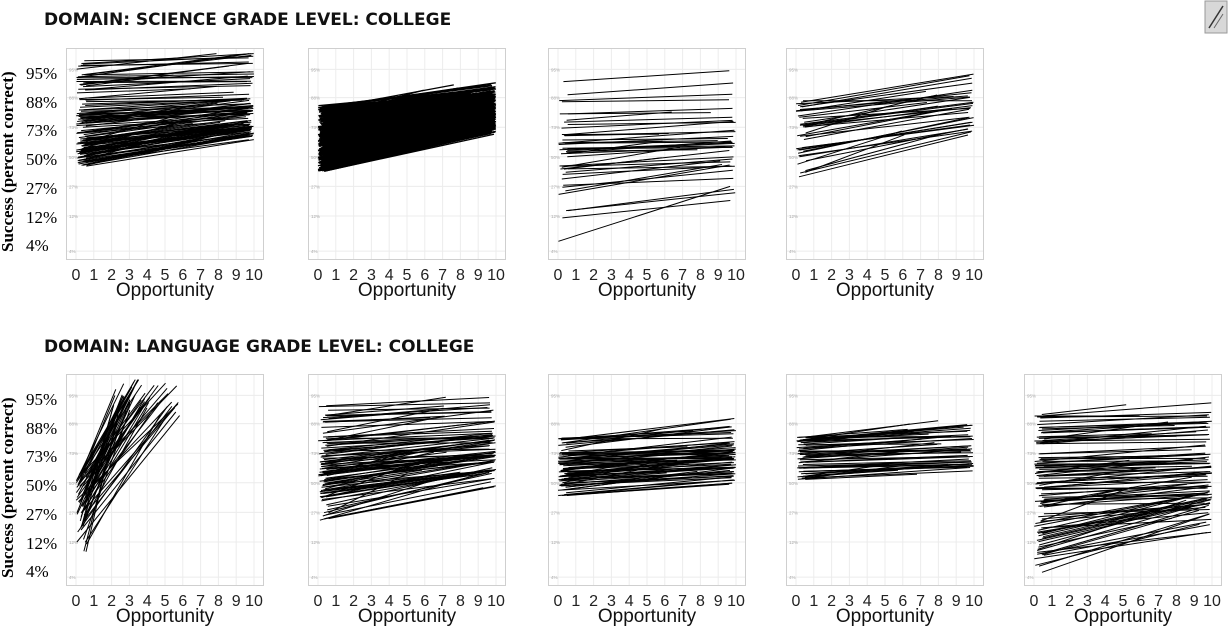 The height and width of the screenshot is (638, 1230). I want to click on y-tick-label: 12%, so click(41, 217).